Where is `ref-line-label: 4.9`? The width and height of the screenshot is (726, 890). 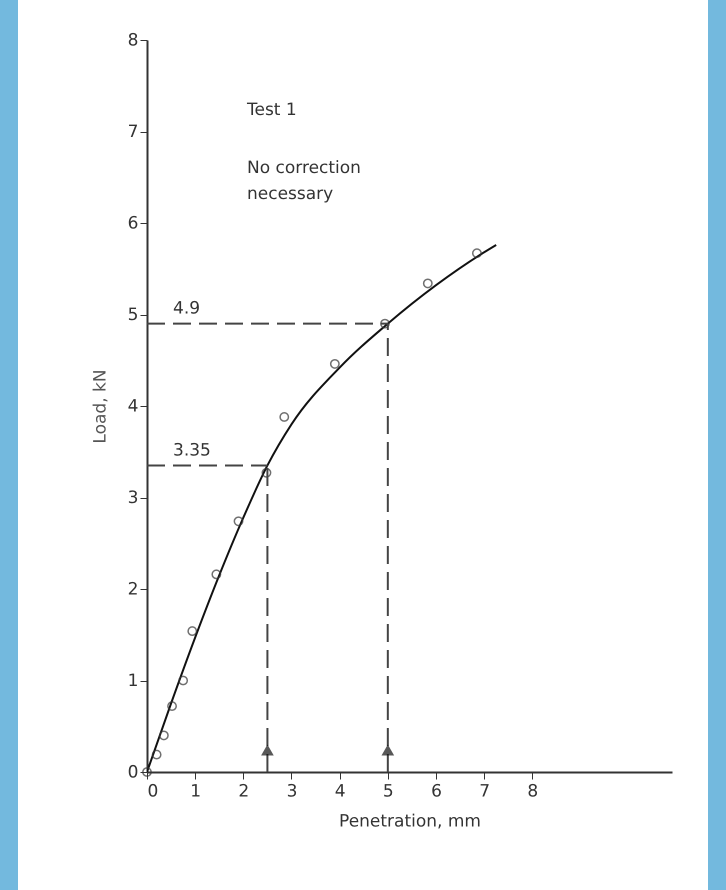 ref-line-label: 4.9 is located at coordinates (186, 308).